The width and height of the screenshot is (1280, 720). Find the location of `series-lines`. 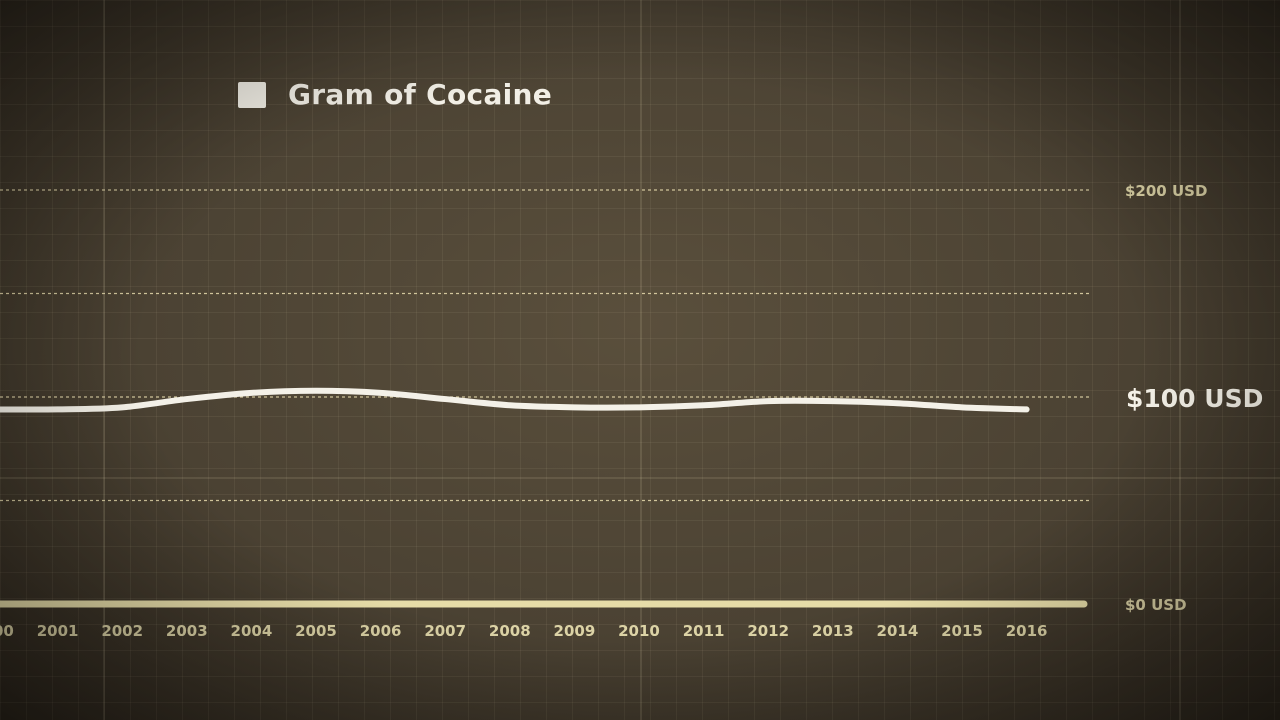

series-lines is located at coordinates (515, 400).